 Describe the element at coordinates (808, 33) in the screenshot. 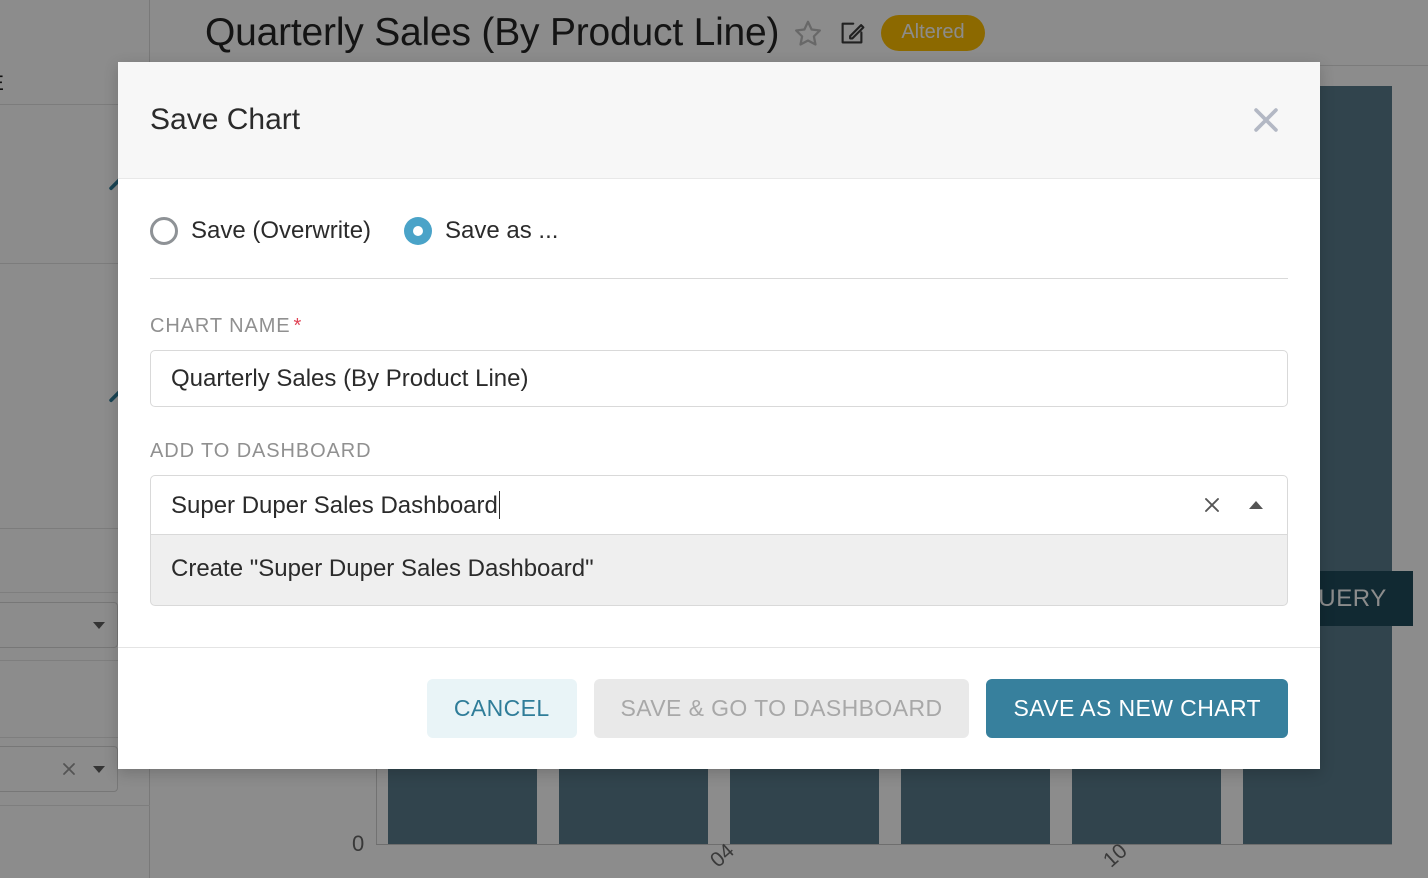

I see `star-outline-icon` at that location.